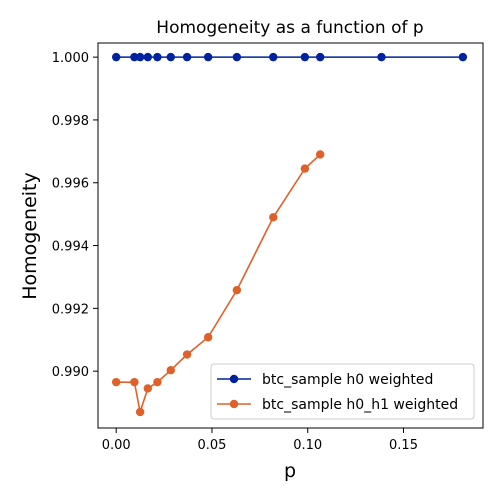 The image size is (500, 500). Describe the element at coordinates (211, 445) in the screenshot. I see `x-tick-label: 0.05` at that location.